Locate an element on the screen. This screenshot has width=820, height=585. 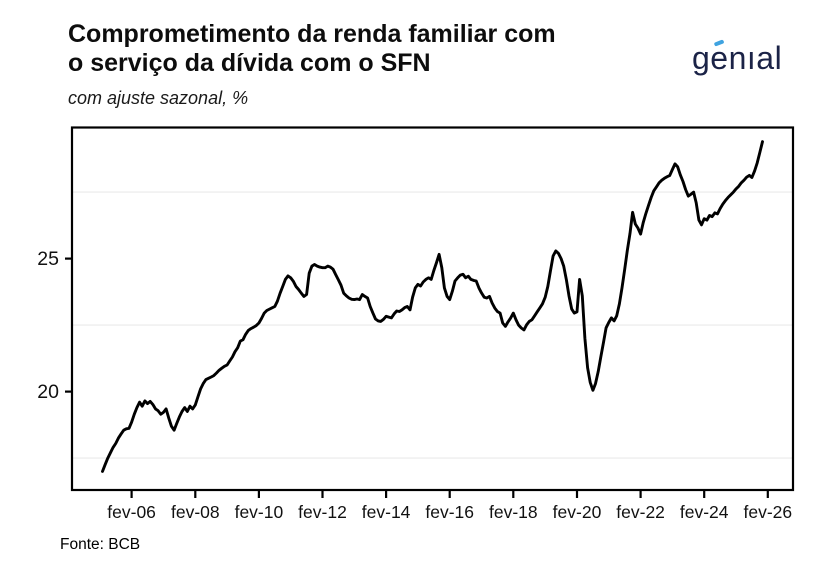
y-axis-label: 20 is located at coordinates (48, 392).